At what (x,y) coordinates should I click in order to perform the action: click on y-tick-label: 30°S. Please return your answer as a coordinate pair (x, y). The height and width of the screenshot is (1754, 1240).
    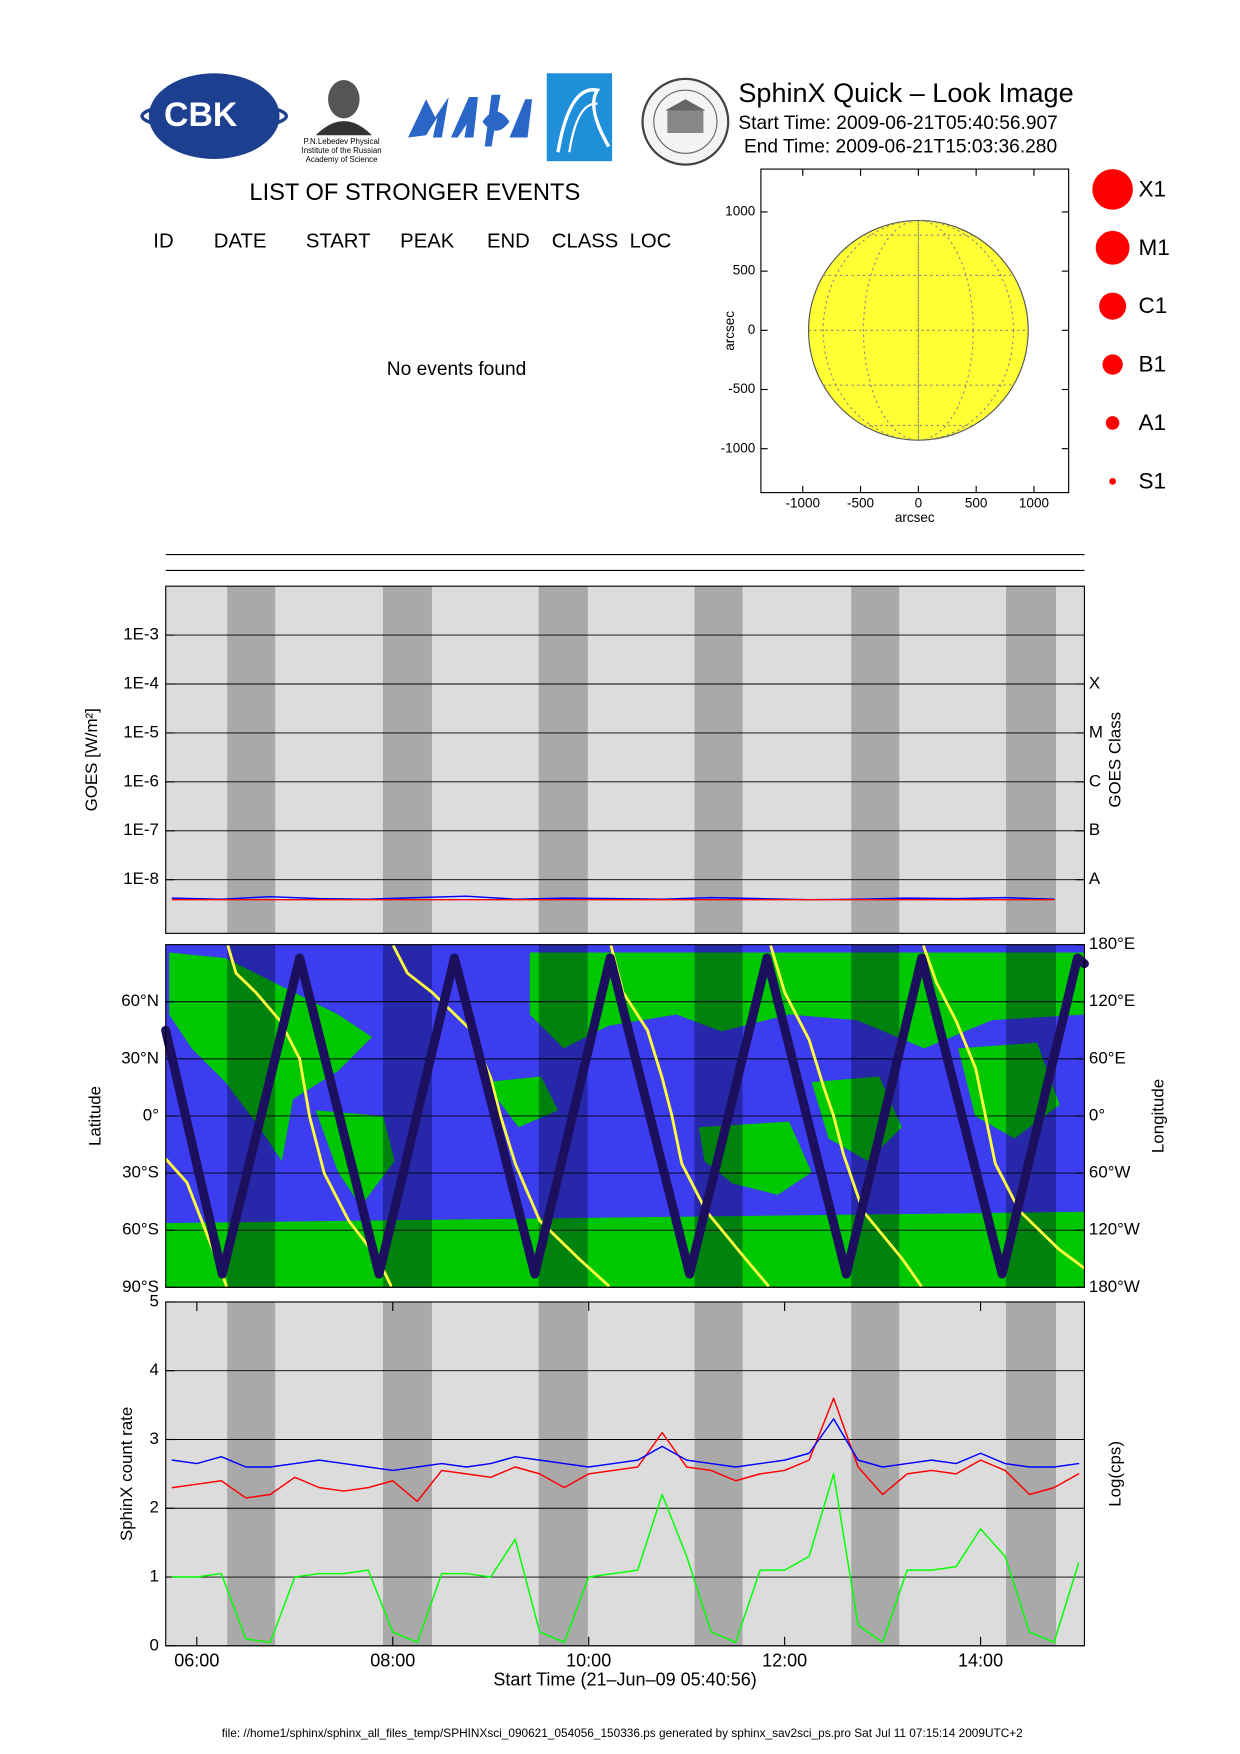
    Looking at the image, I should click on (140, 1172).